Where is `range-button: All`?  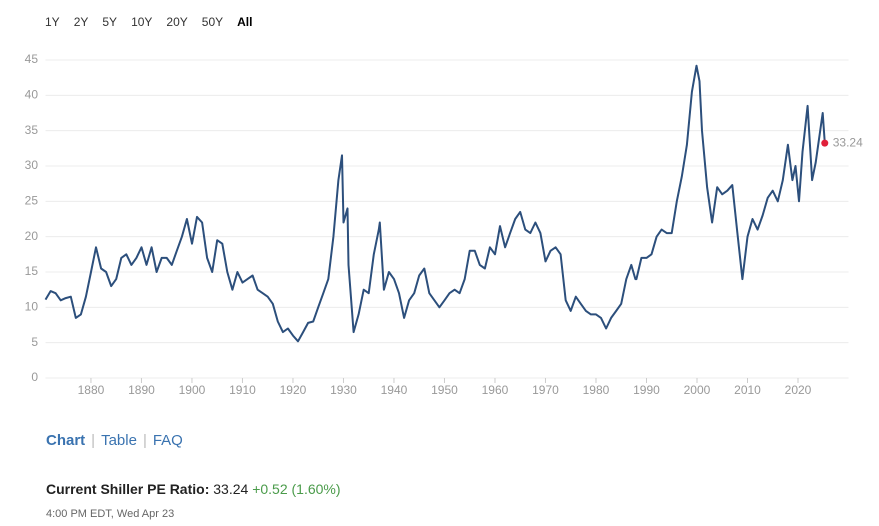 range-button: All is located at coordinates (245, 22).